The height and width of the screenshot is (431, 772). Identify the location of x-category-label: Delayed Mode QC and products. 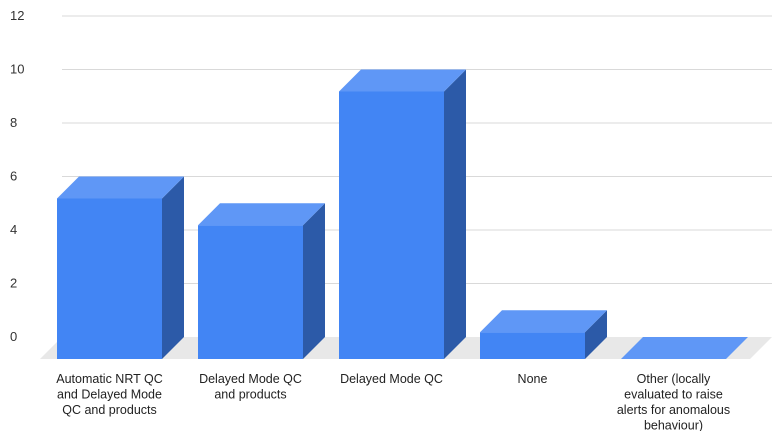
(250, 387).